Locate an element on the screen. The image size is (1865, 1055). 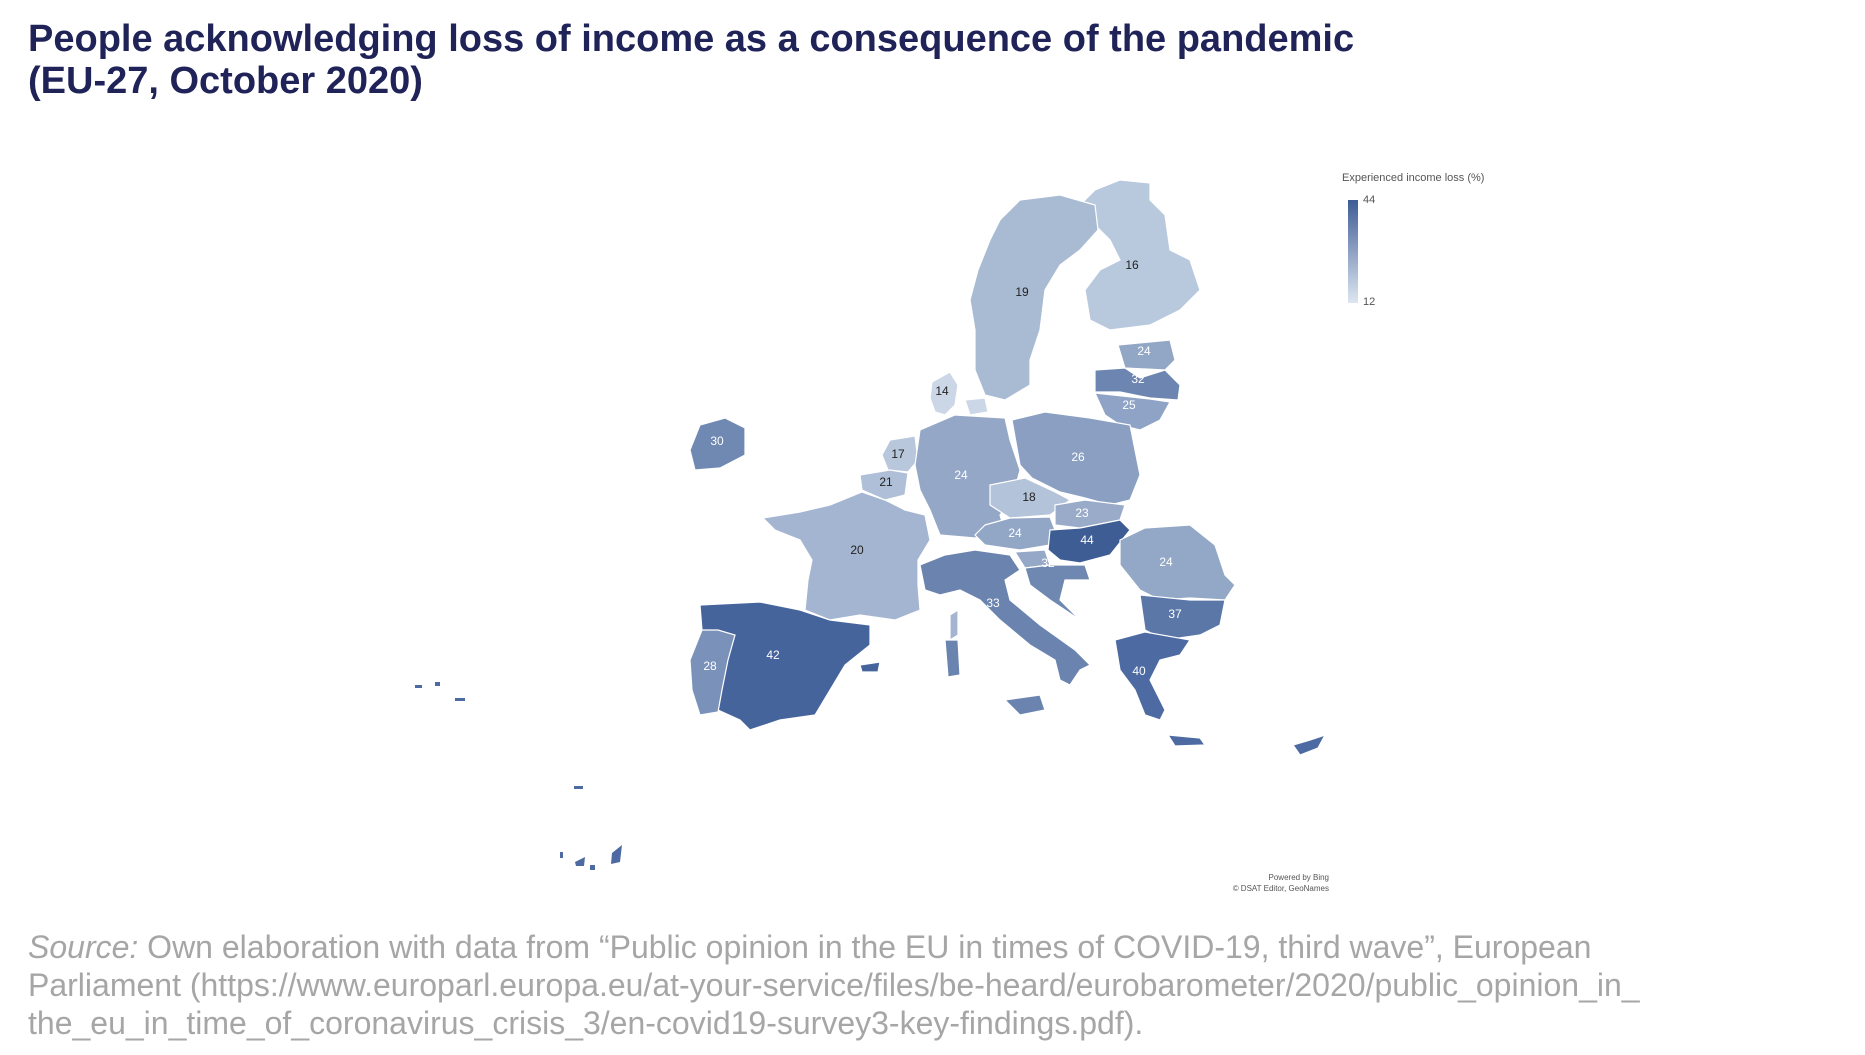
region-portugal is located at coordinates (712, 672).